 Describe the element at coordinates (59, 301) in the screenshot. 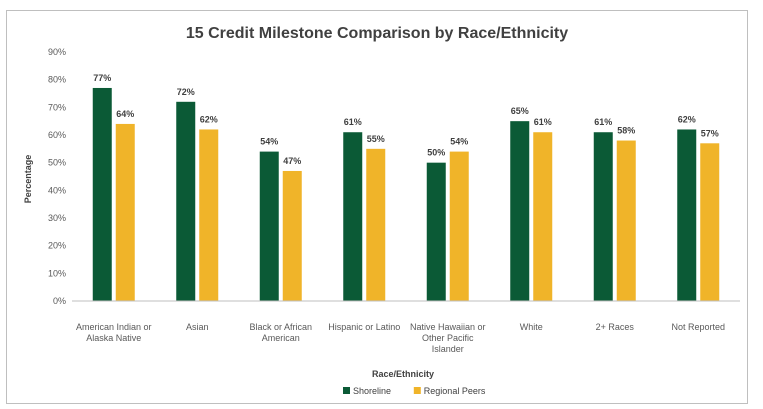

I see `y-tick-label: 0%` at that location.